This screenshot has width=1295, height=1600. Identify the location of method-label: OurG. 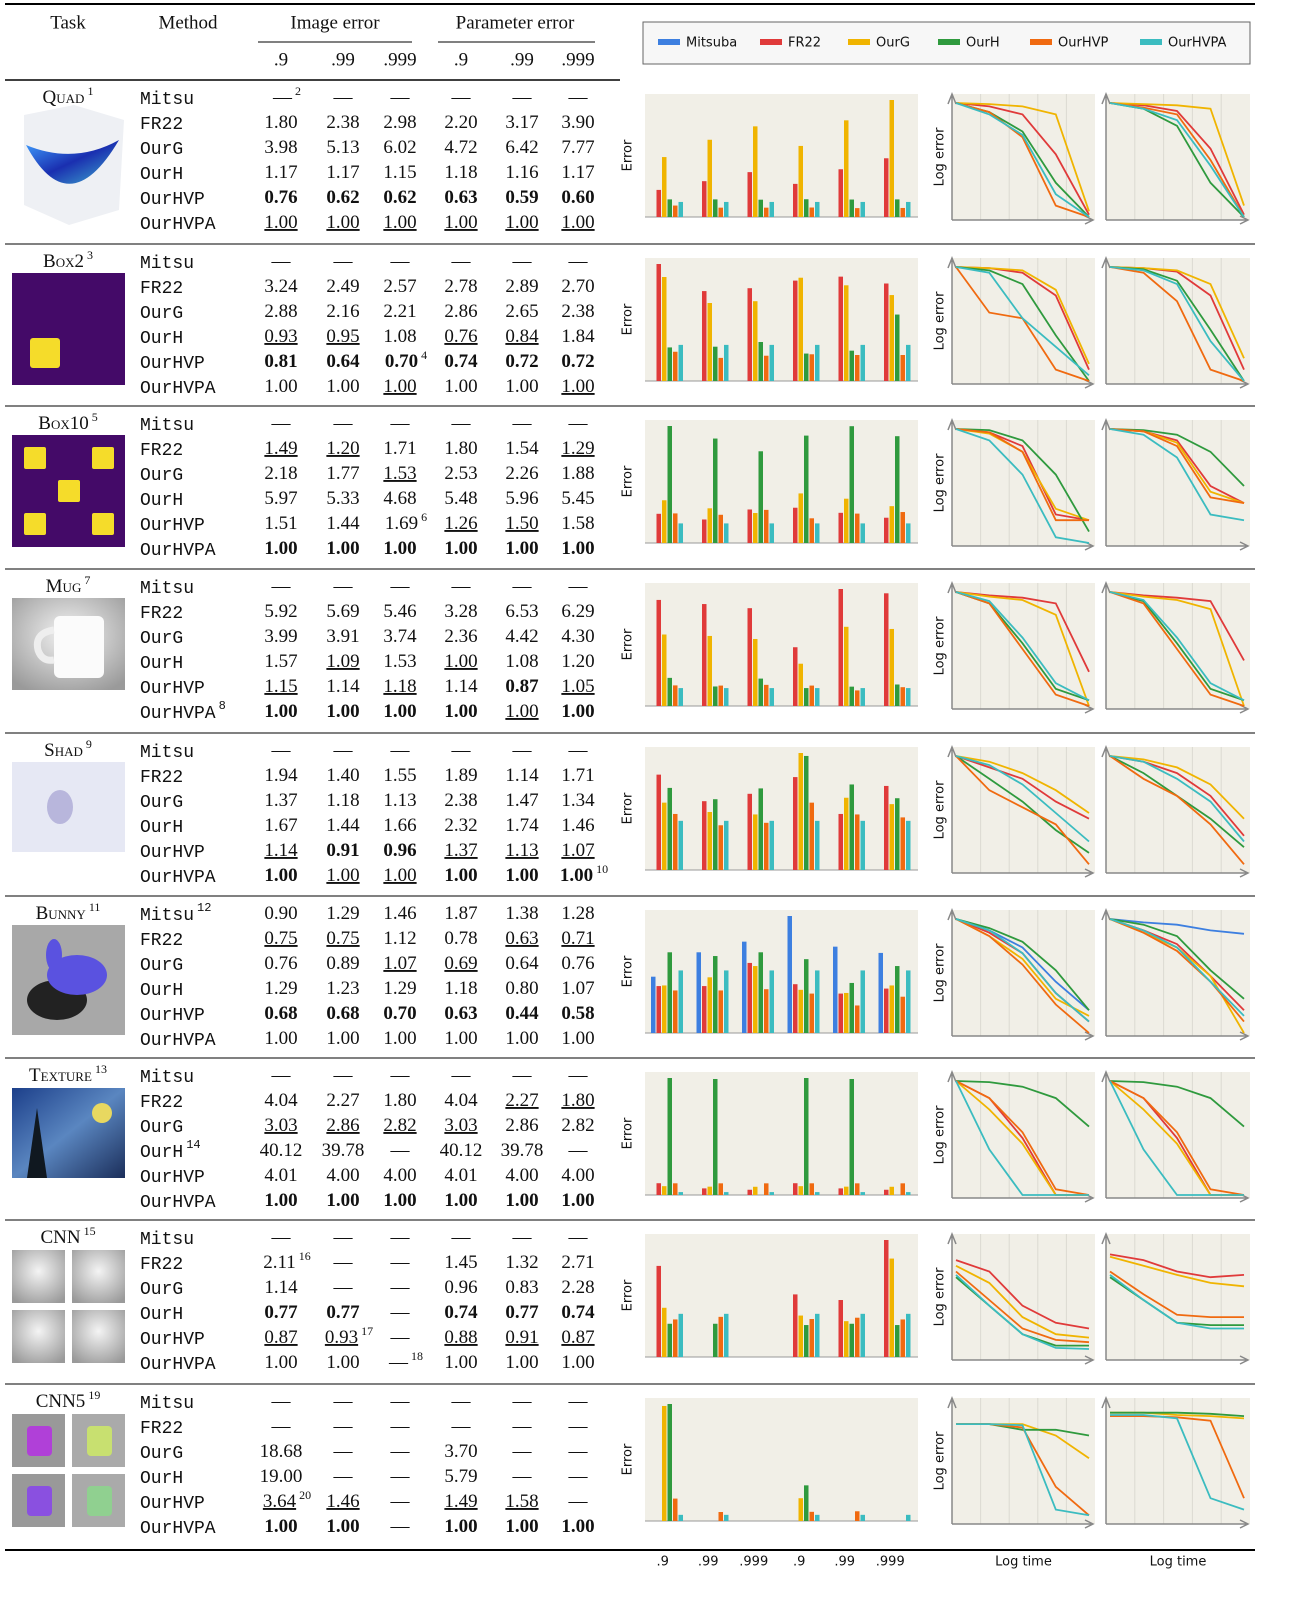
(161, 803).